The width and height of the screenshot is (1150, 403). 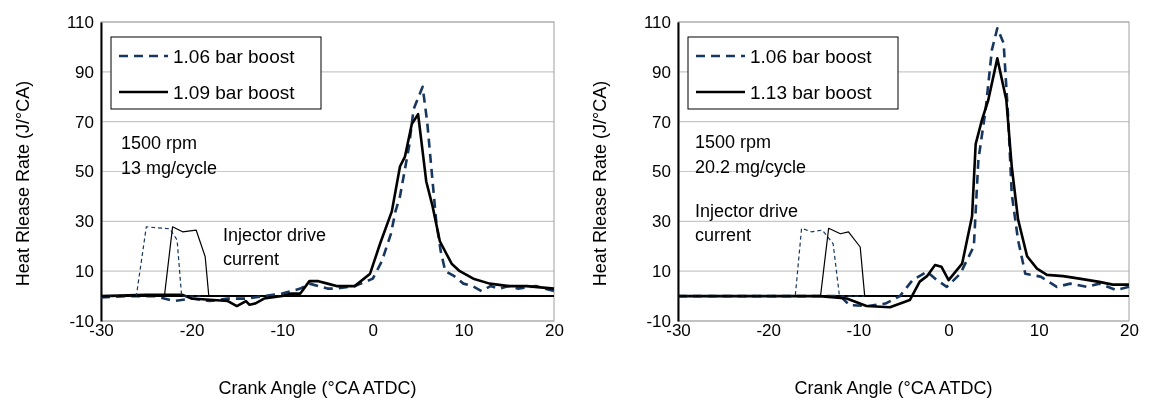 What do you see at coordinates (234, 92) in the screenshot?
I see `legend-label: 1.09 bar boost` at bounding box center [234, 92].